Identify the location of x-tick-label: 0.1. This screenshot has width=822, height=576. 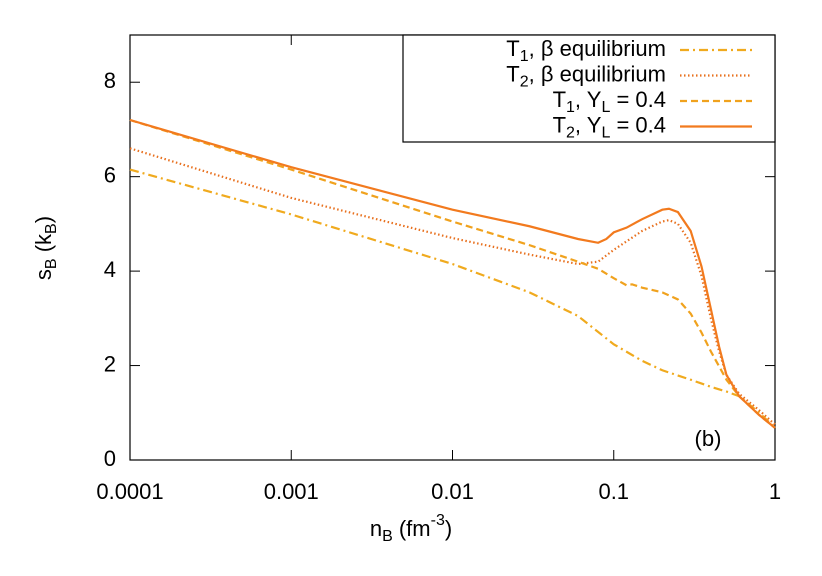
(613, 491).